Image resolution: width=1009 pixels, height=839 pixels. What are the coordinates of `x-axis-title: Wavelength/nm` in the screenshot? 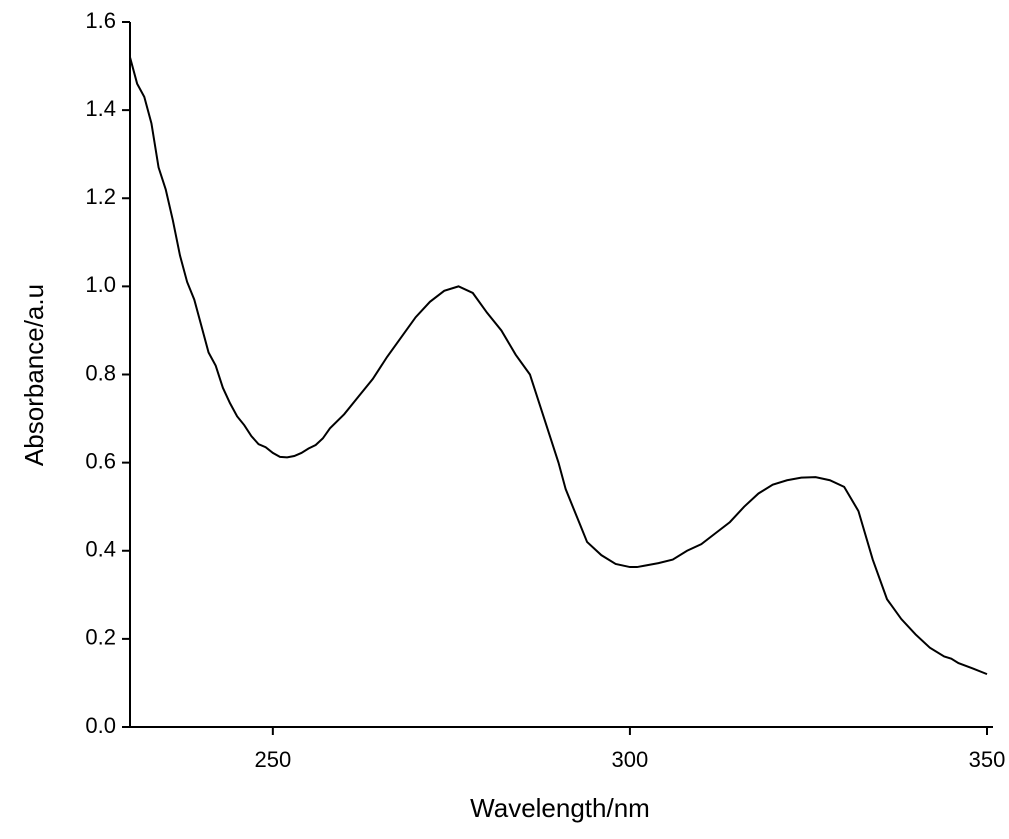 It's located at (560, 808).